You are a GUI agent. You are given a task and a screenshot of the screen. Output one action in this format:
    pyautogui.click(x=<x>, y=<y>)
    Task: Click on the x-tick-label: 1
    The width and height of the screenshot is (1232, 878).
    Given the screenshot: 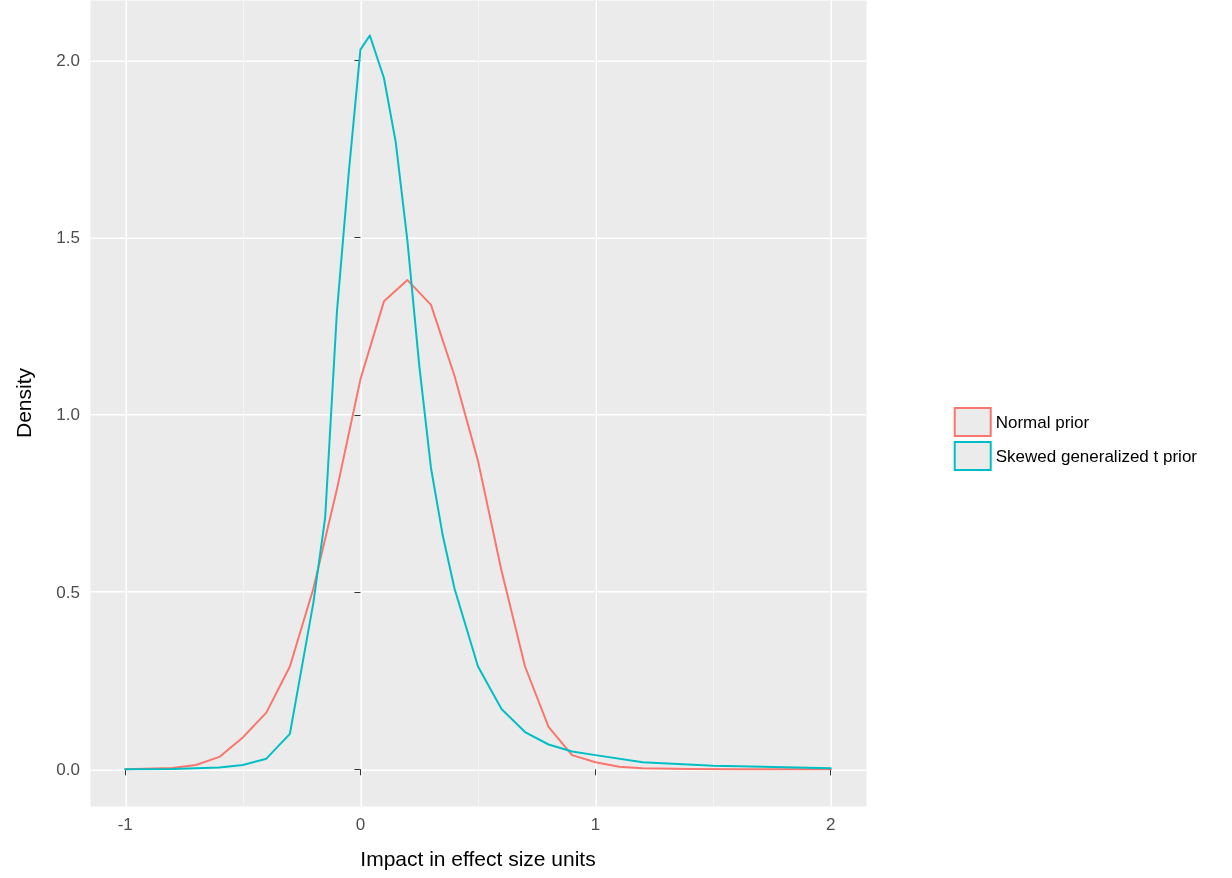 What is the action you would take?
    pyautogui.click(x=595, y=824)
    